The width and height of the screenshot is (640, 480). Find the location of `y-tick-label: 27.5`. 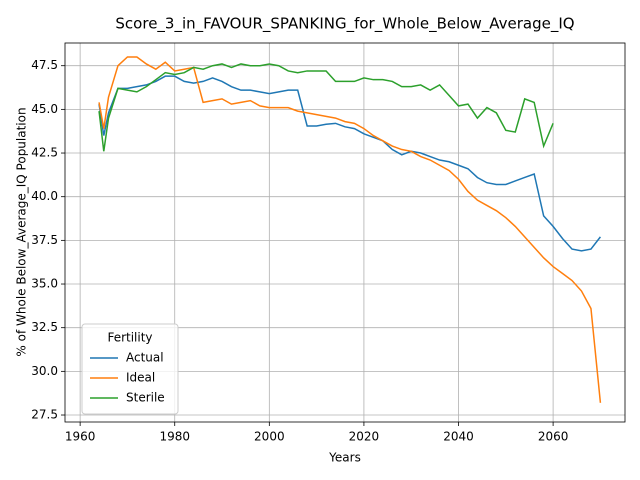

y-tick-label: 27.5 is located at coordinates (44, 415).